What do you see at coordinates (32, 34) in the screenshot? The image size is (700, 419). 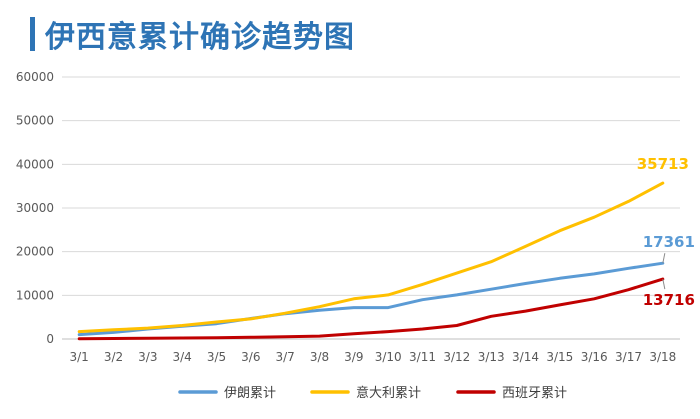 I see `title-accent-bar` at bounding box center [32, 34].